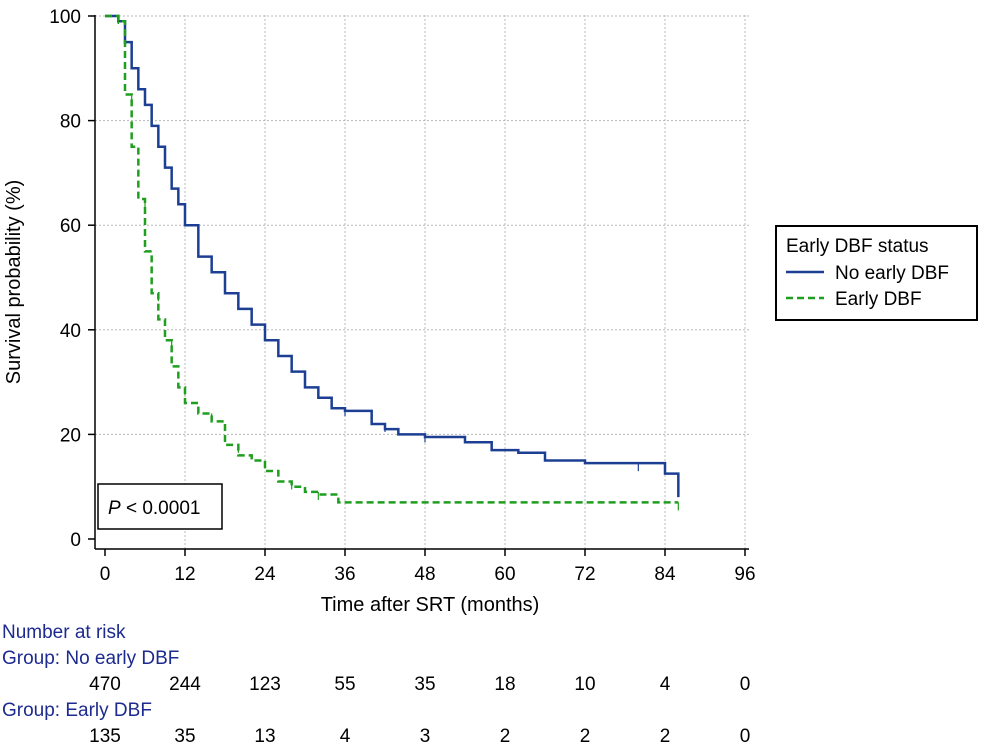 This screenshot has height=746, width=1000. What do you see at coordinates (75, 540) in the screenshot?
I see `y-tick-label: 0` at bounding box center [75, 540].